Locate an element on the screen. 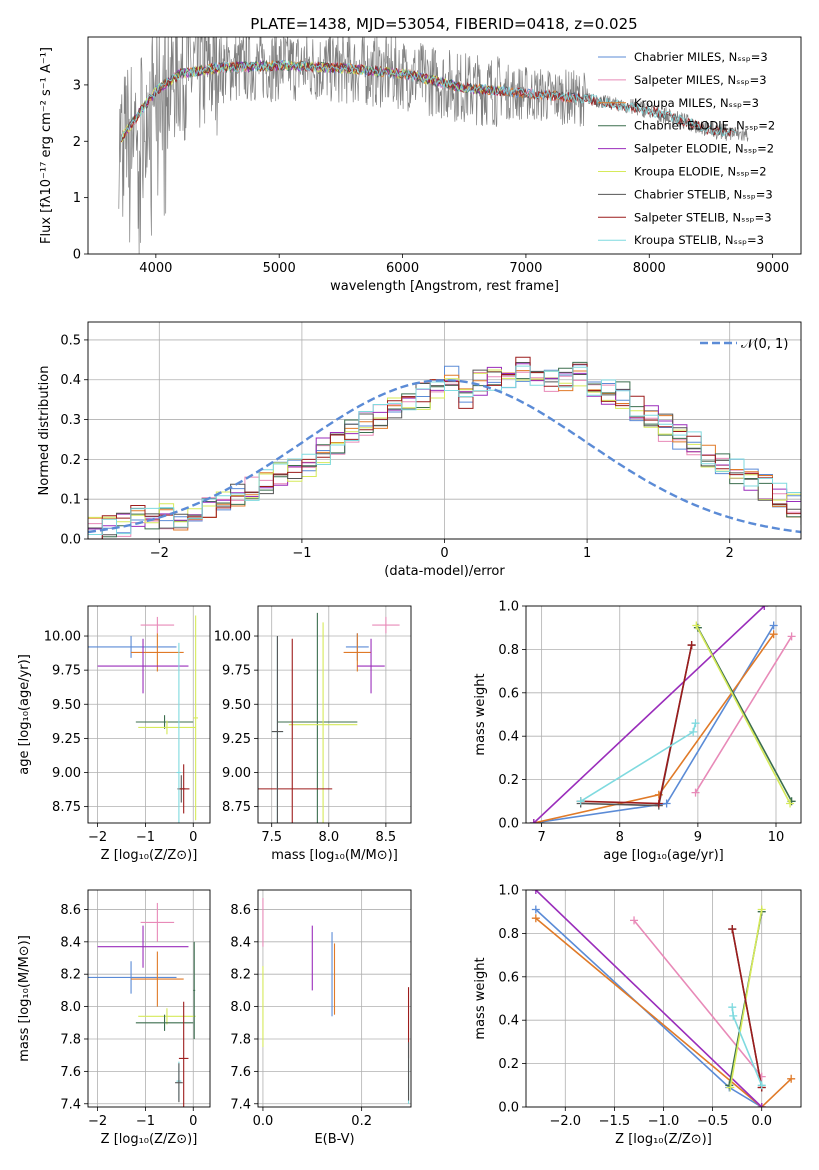  x-tick-label: 5000 is located at coordinates (279, 268).